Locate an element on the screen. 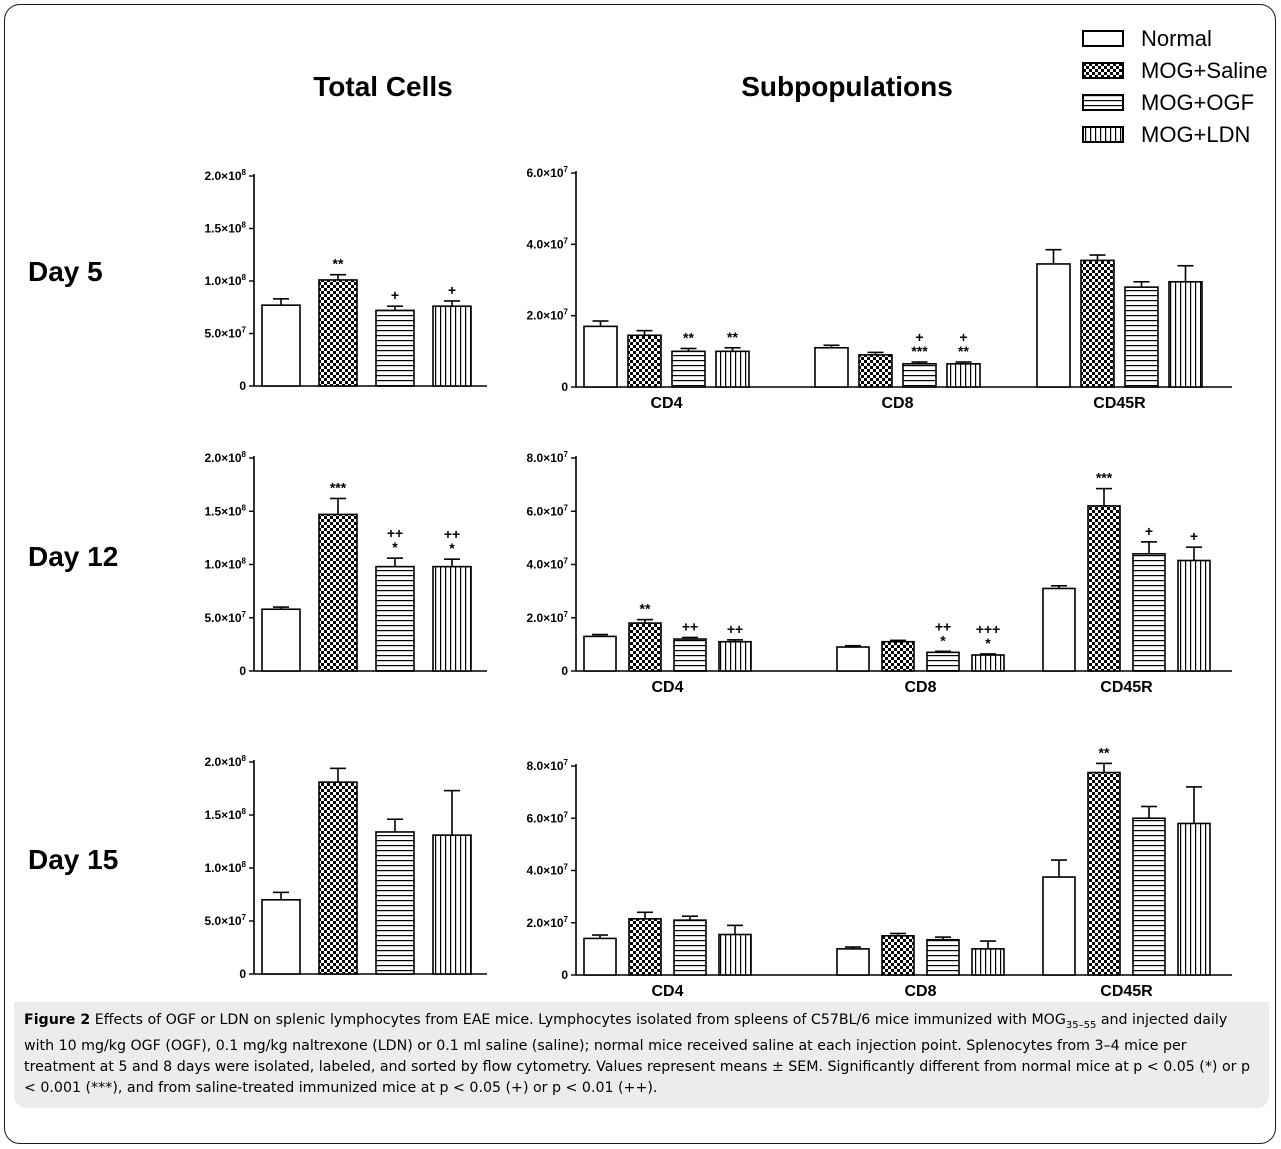 This screenshot has height=1149, width=1281. legend-label-mog-ldn: MOG+LDN is located at coordinates (1195, 134).